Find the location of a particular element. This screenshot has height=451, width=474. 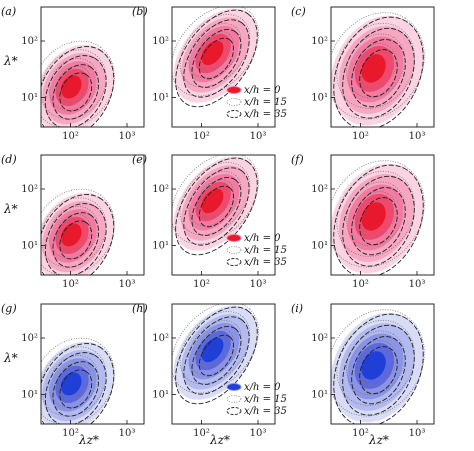

panel-label: (a) is located at coordinates (8, 11).